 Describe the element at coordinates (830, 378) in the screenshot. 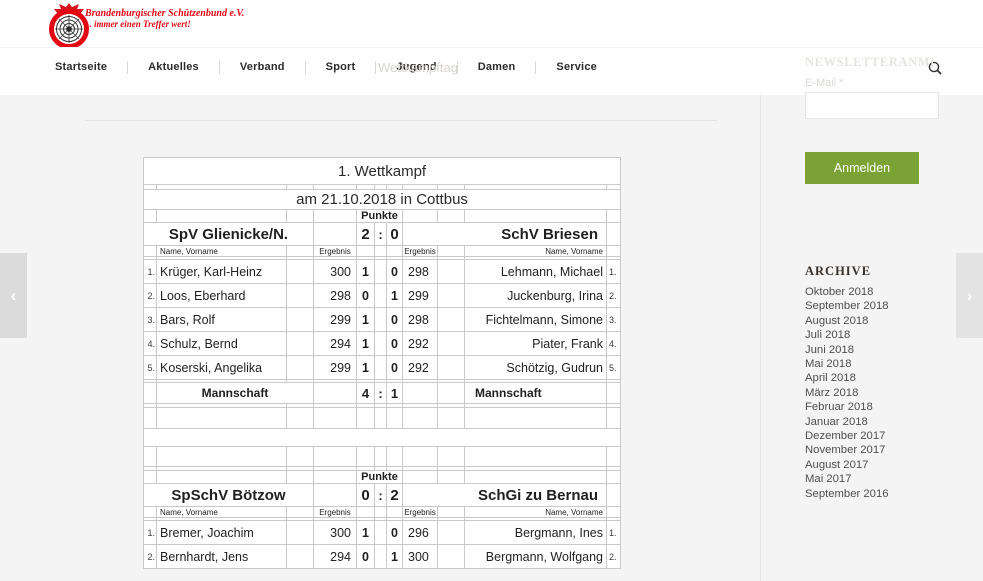

I see `archive-link: April 2018` at that location.